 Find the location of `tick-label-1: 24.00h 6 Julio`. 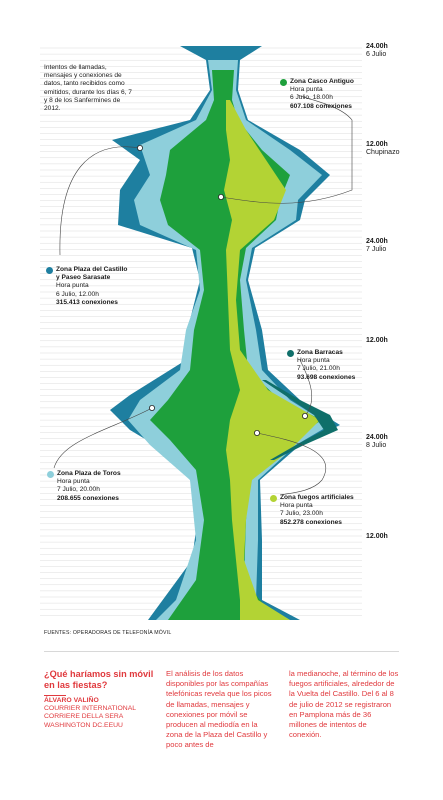

tick-label-1: 24.00h 6 Julio is located at coordinates (377, 50).